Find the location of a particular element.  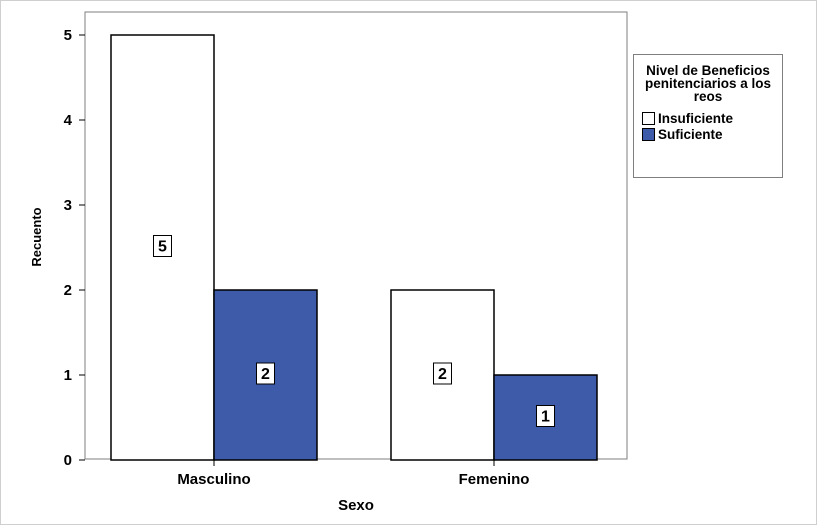

y-tick-label: 3 is located at coordinates (68, 205).